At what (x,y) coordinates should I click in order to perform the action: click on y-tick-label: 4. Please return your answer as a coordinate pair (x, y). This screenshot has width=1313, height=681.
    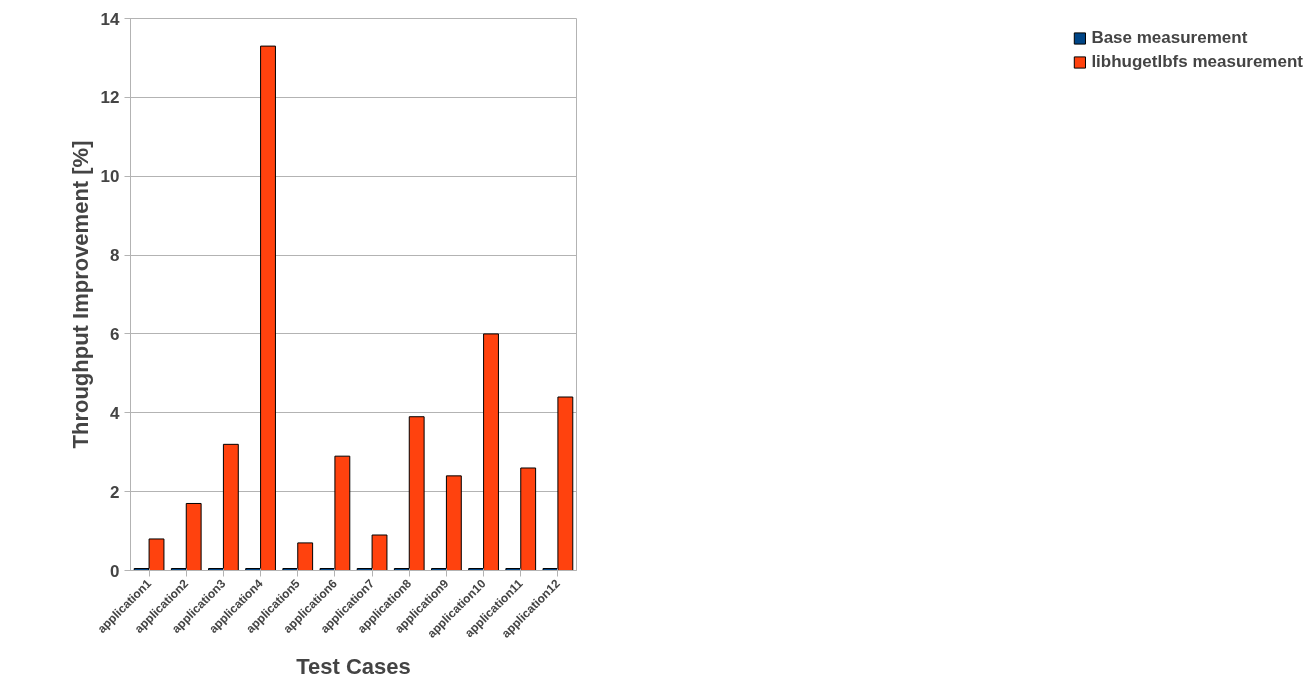
    Looking at the image, I should click on (115, 413).